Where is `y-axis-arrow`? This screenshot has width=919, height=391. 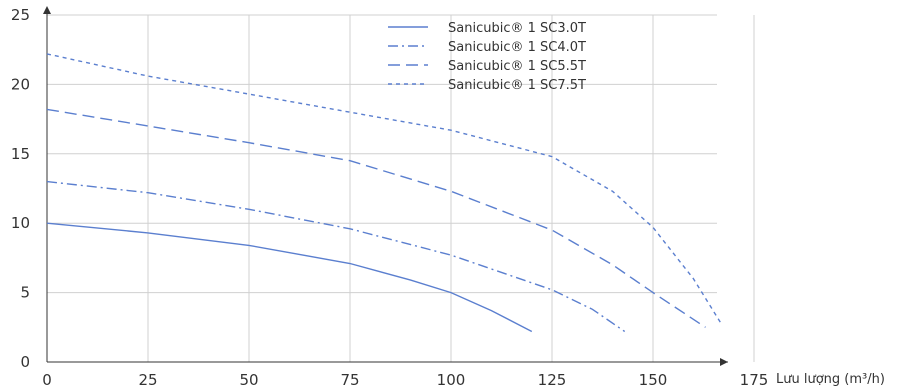
y-axis-arrow is located at coordinates (47, 10).